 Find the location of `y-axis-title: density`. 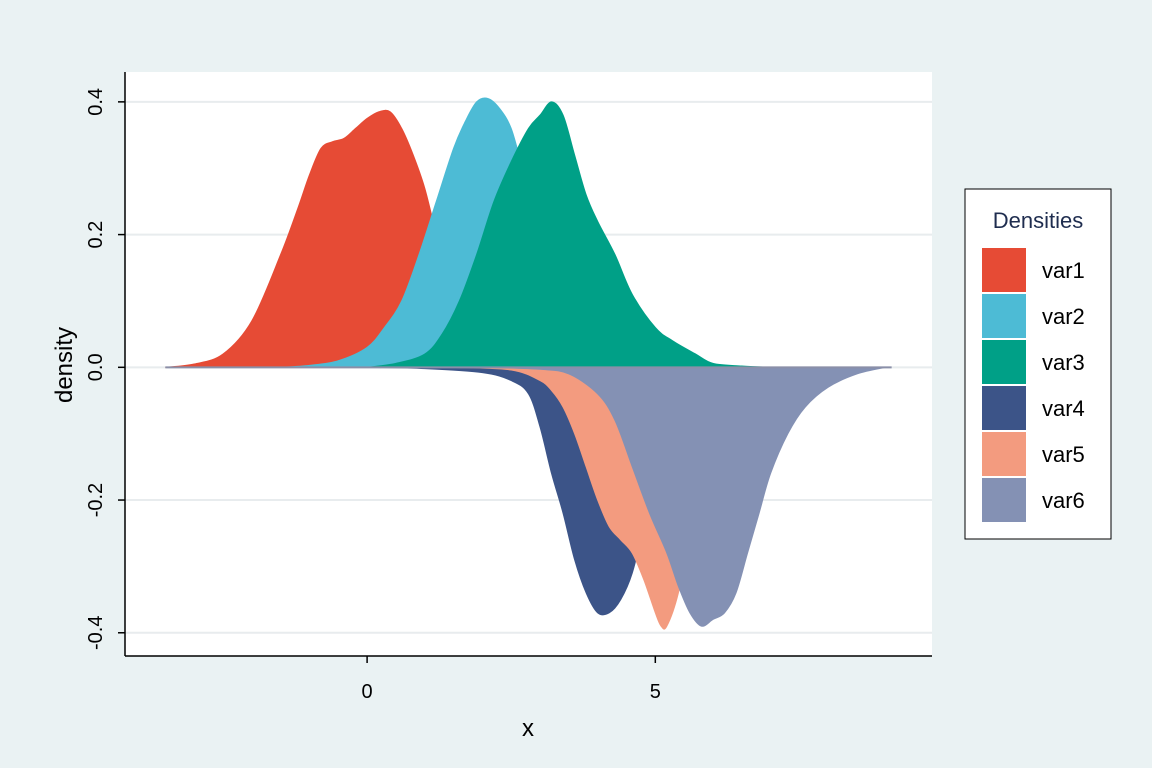

y-axis-title: density is located at coordinates (64, 365).